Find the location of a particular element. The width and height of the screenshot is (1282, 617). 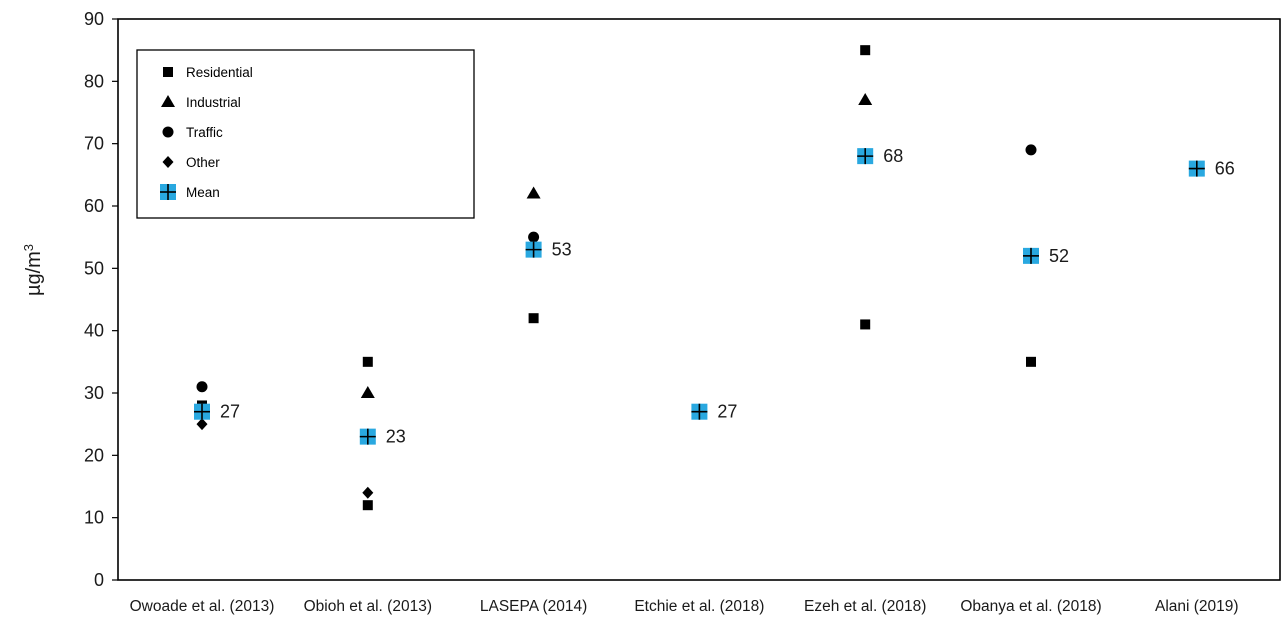

y-tick-label: 60 is located at coordinates (94, 206).